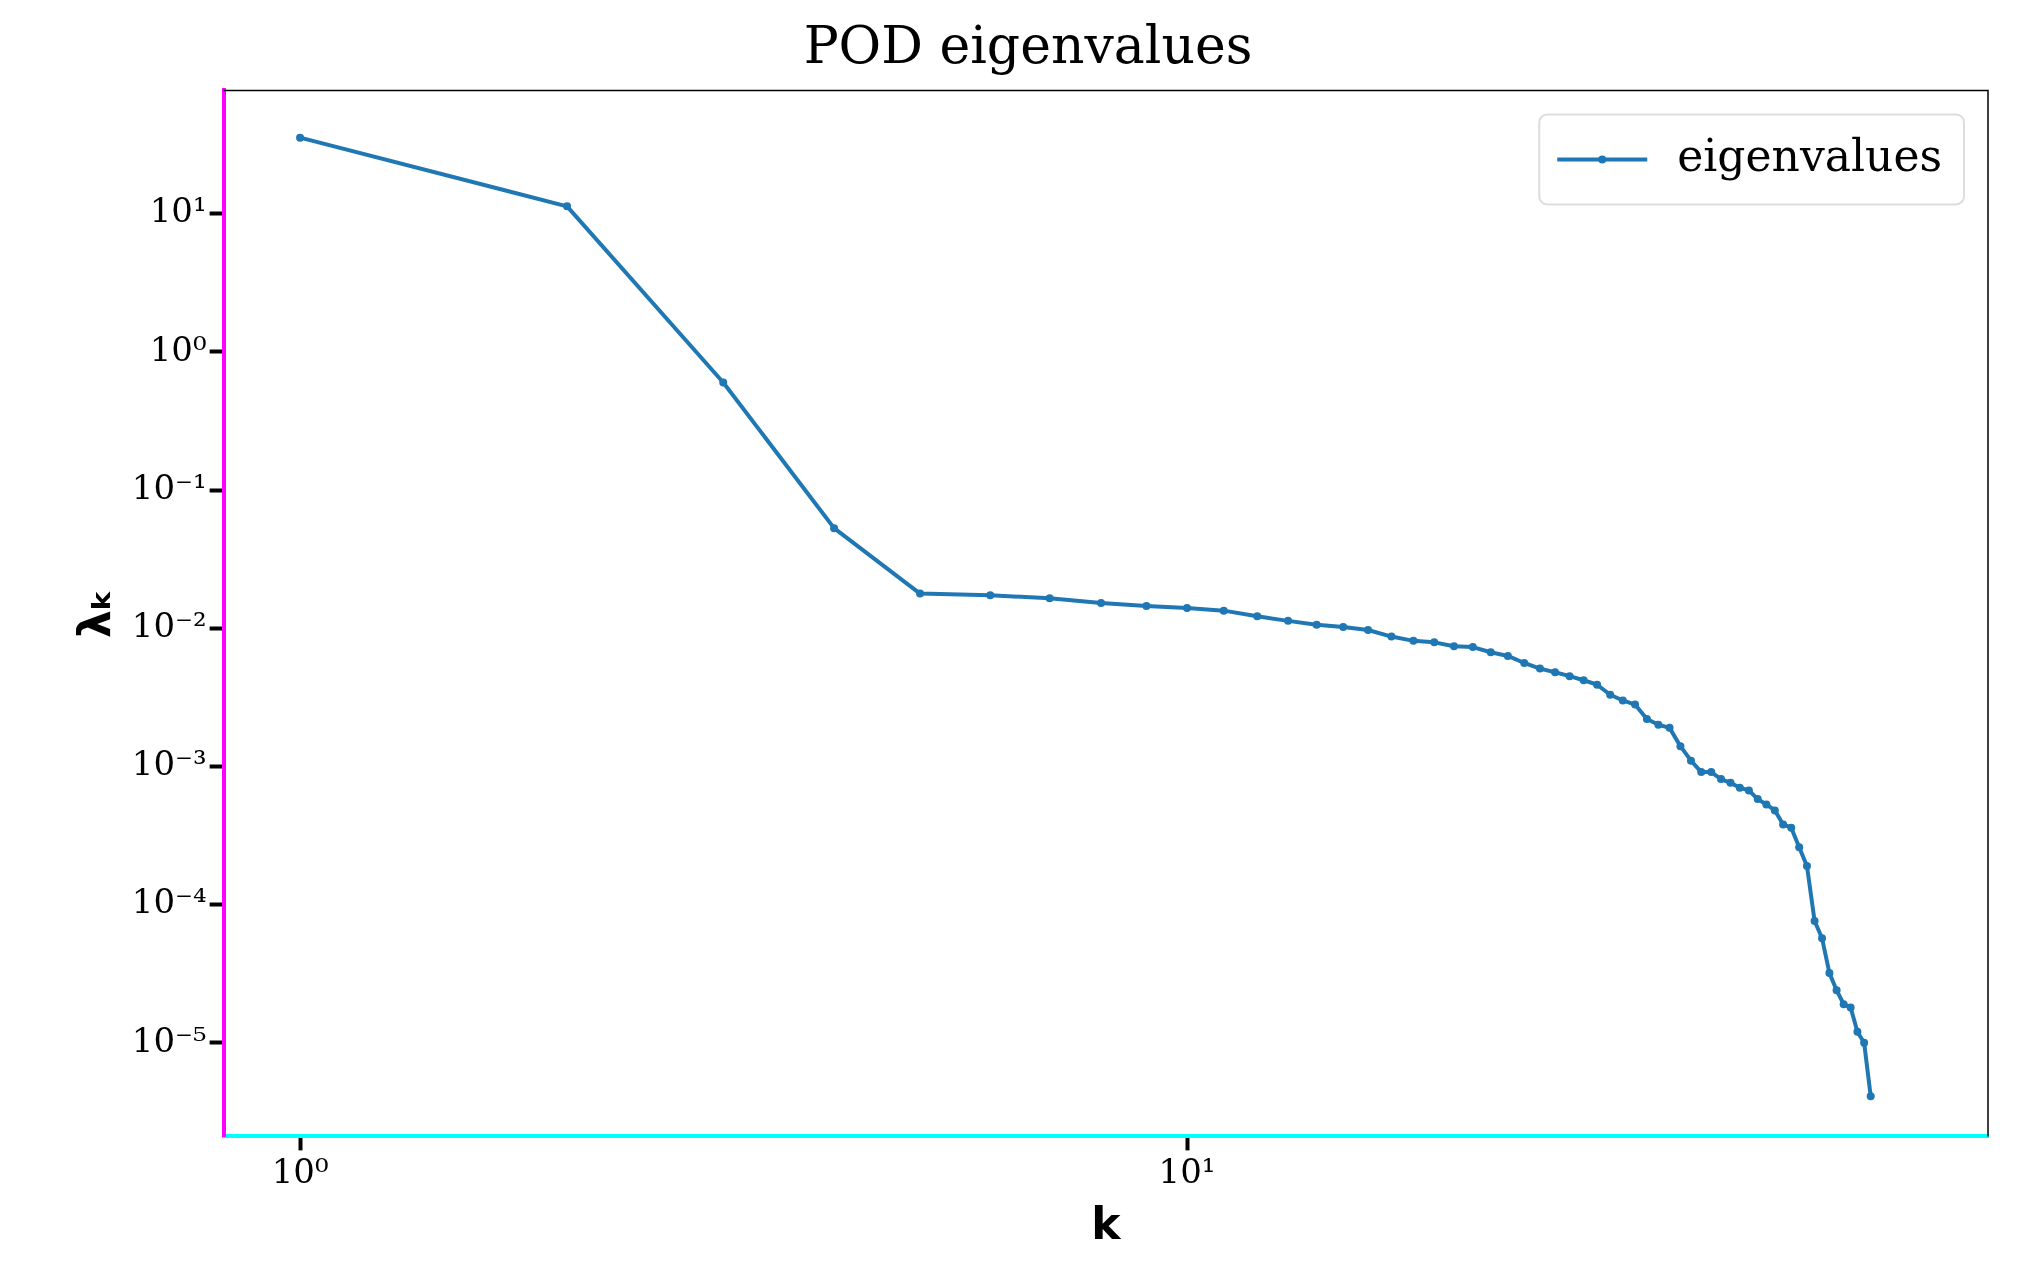 This screenshot has height=1284, width=2021. I want to click on y-tick-label: 10⁻², so click(169, 625).